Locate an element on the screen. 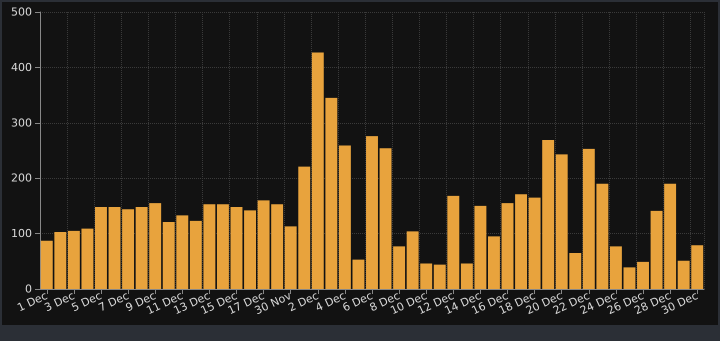 This screenshot has width=720, height=341. y-tick-label: 300 is located at coordinates (21, 123).